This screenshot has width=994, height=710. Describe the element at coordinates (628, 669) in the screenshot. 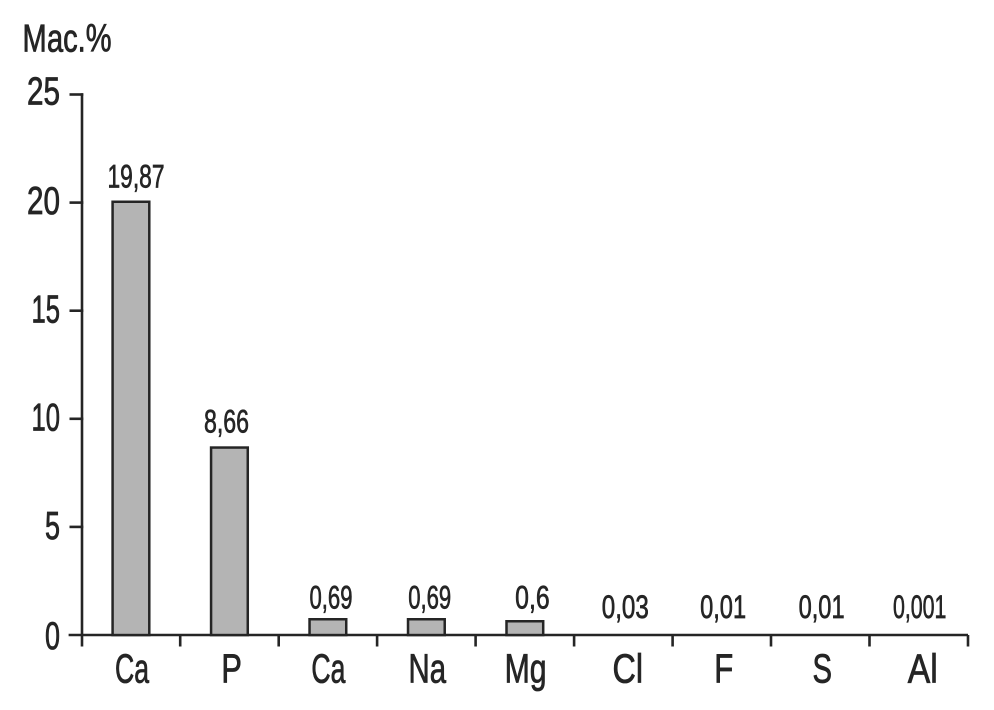

I see `svg-text: Cl` at that location.